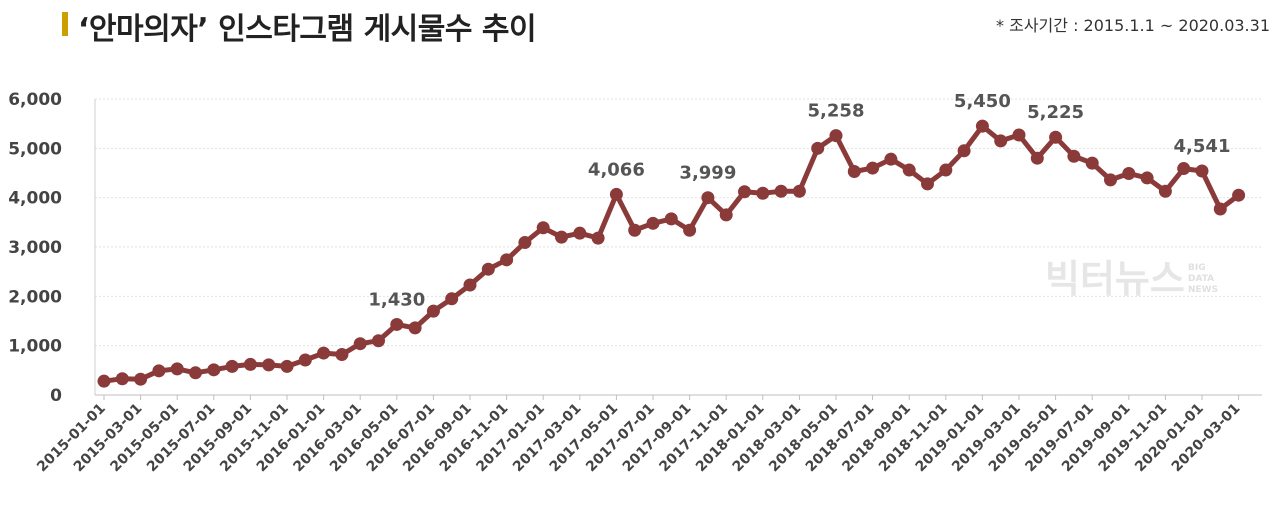 The height and width of the screenshot is (508, 1280). Describe the element at coordinates (1055, 112) in the screenshot. I see `data-label: 5,225` at that location.